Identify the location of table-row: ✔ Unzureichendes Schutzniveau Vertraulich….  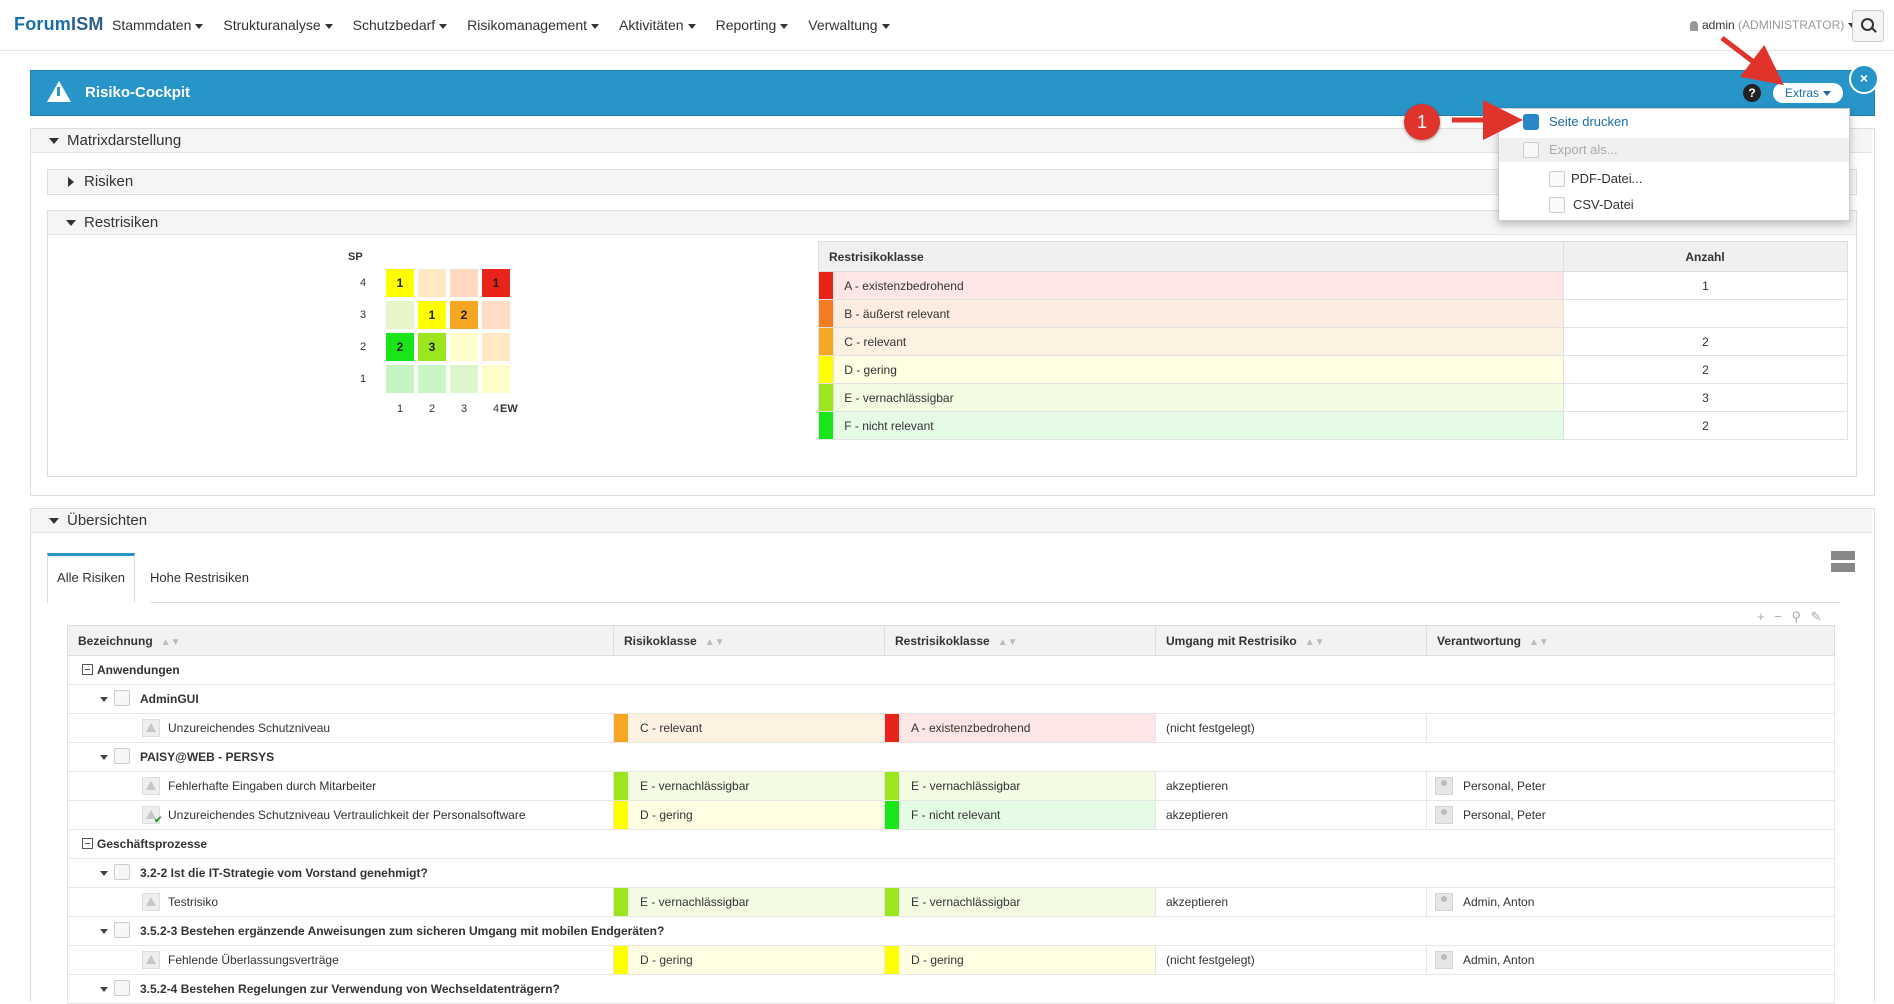
(951, 815).